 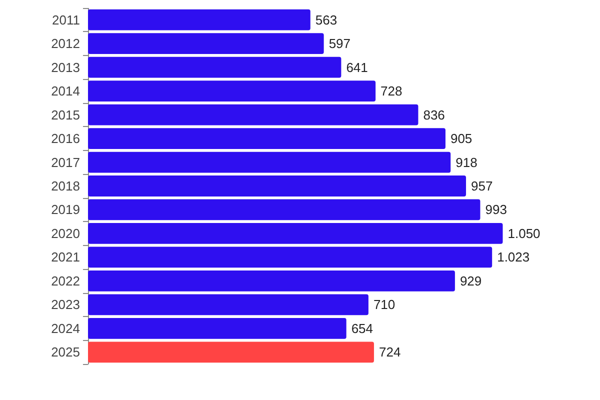 What do you see at coordinates (384, 304) in the screenshot?
I see `data-label: 710` at bounding box center [384, 304].